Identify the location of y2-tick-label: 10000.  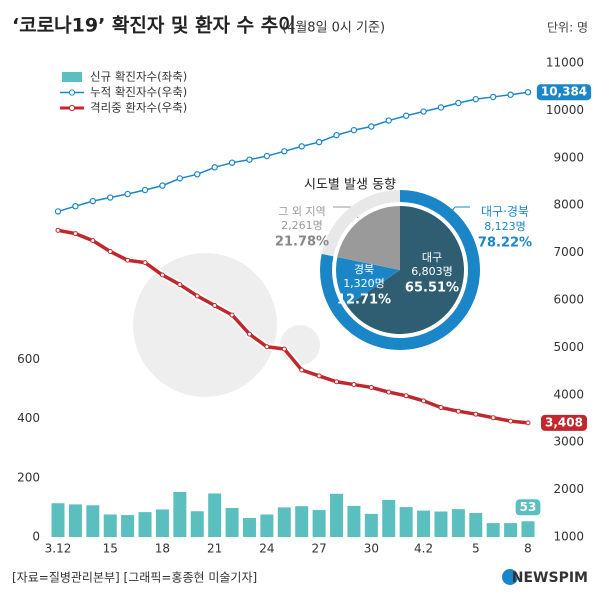
(565, 110).